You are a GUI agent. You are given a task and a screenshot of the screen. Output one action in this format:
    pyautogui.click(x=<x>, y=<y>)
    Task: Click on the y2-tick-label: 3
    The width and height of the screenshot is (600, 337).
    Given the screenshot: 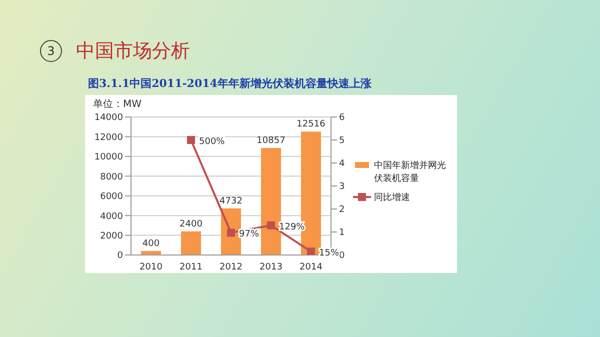 What is the action you would take?
    pyautogui.click(x=342, y=187)
    